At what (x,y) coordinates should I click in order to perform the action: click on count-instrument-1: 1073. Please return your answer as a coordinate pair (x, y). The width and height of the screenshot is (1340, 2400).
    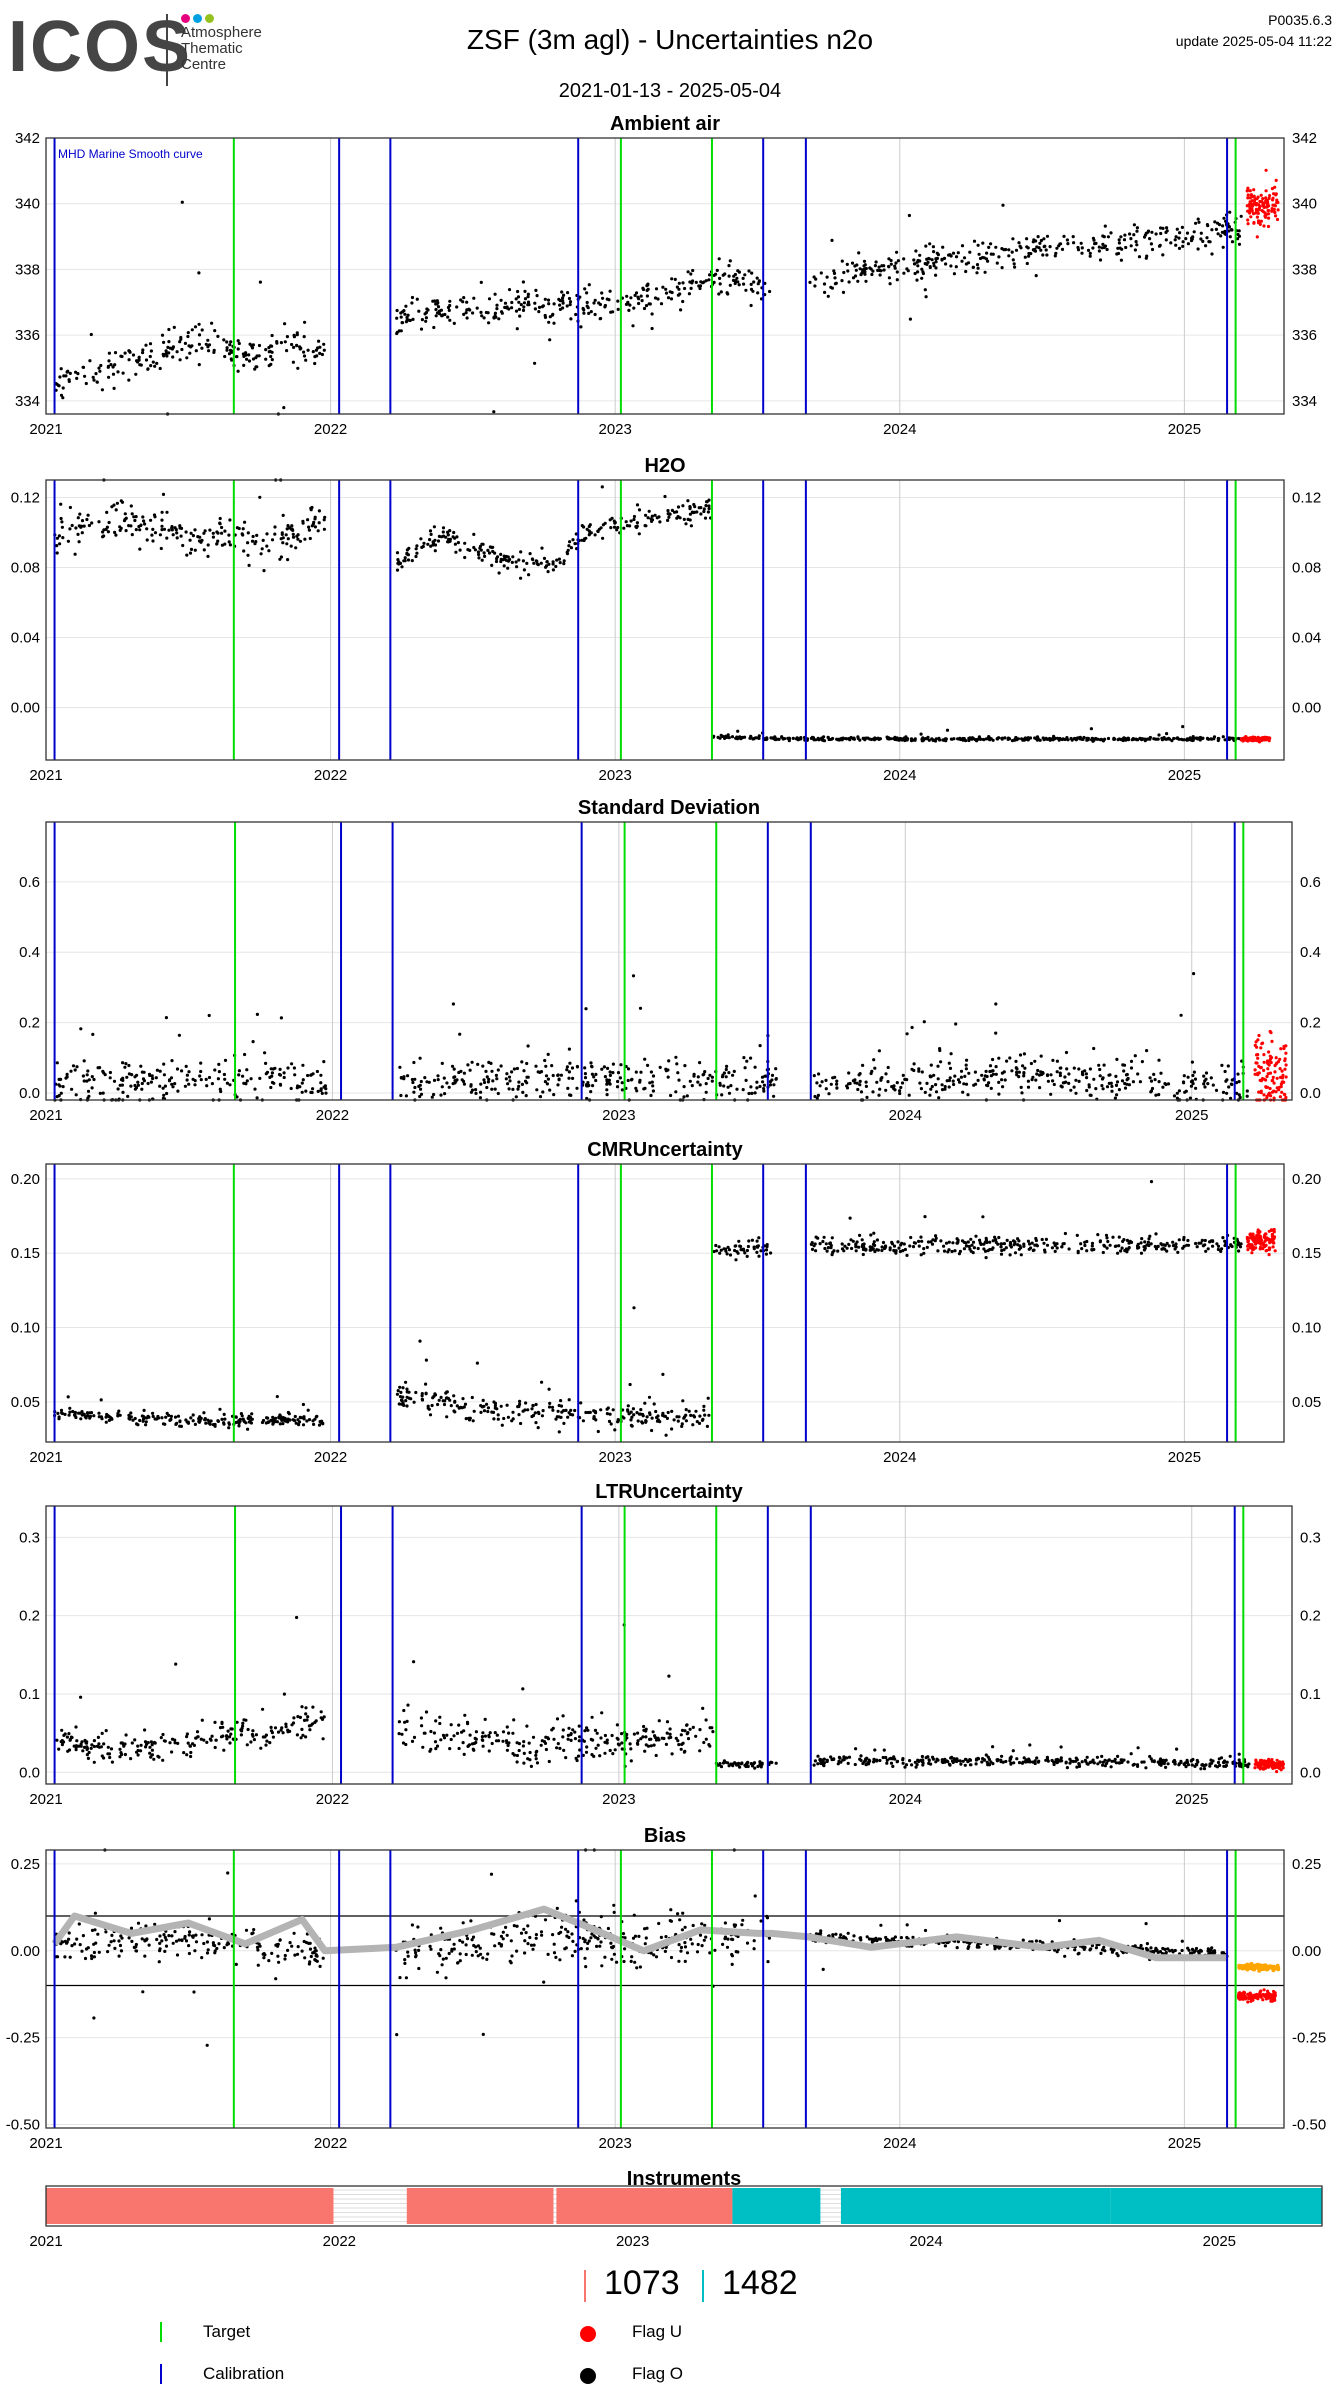
    Looking at the image, I should click on (642, 2283).